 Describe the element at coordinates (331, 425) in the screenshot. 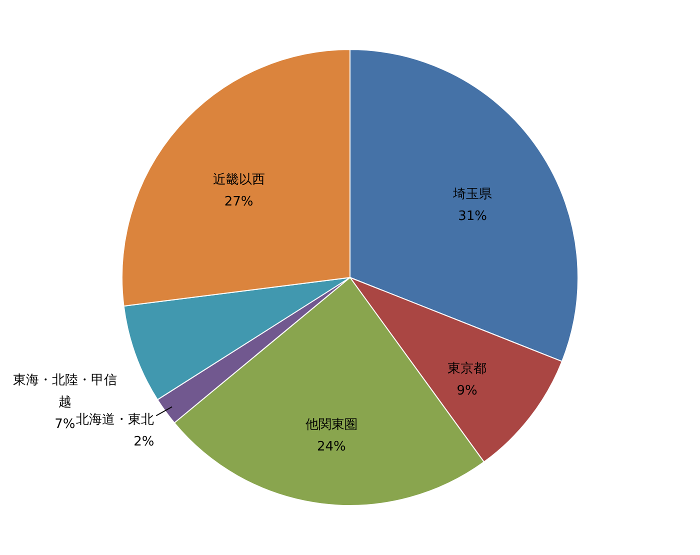

I see `slice-label: 他関東圏` at that location.